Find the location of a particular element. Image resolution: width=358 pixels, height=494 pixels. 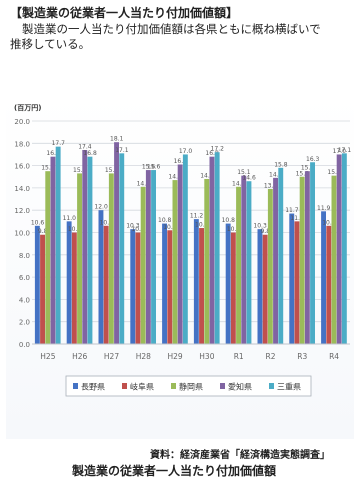

y-tick-label: 10.0 is located at coordinates (22, 234).